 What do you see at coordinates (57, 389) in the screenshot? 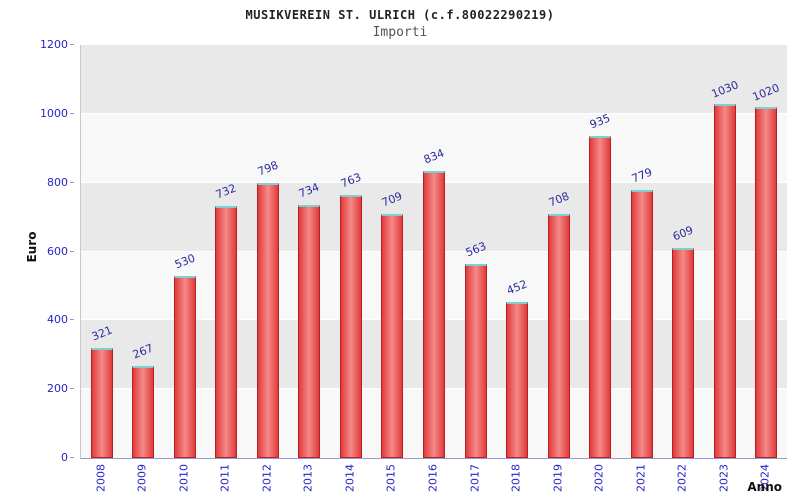
I see `y-tick-label: 200` at bounding box center [57, 389].